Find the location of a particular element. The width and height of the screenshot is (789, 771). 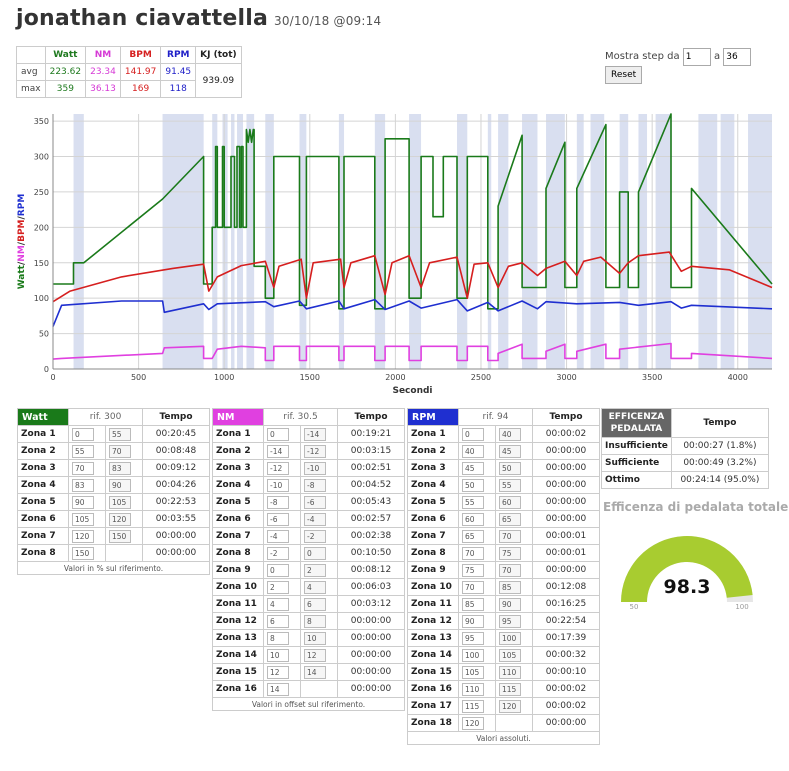

zone-min-input: 115 is located at coordinates (473, 706).